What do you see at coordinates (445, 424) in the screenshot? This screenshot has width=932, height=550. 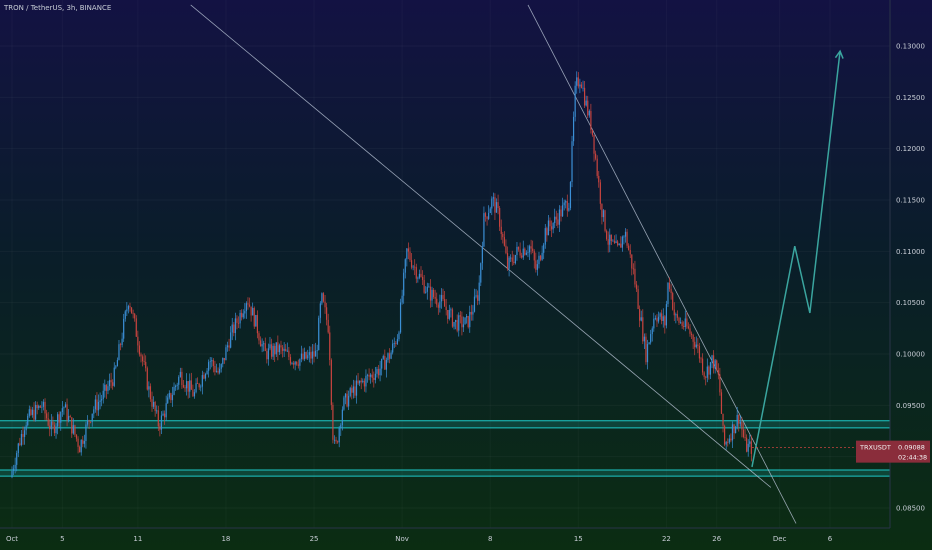 I see `support-zone` at bounding box center [445, 424].